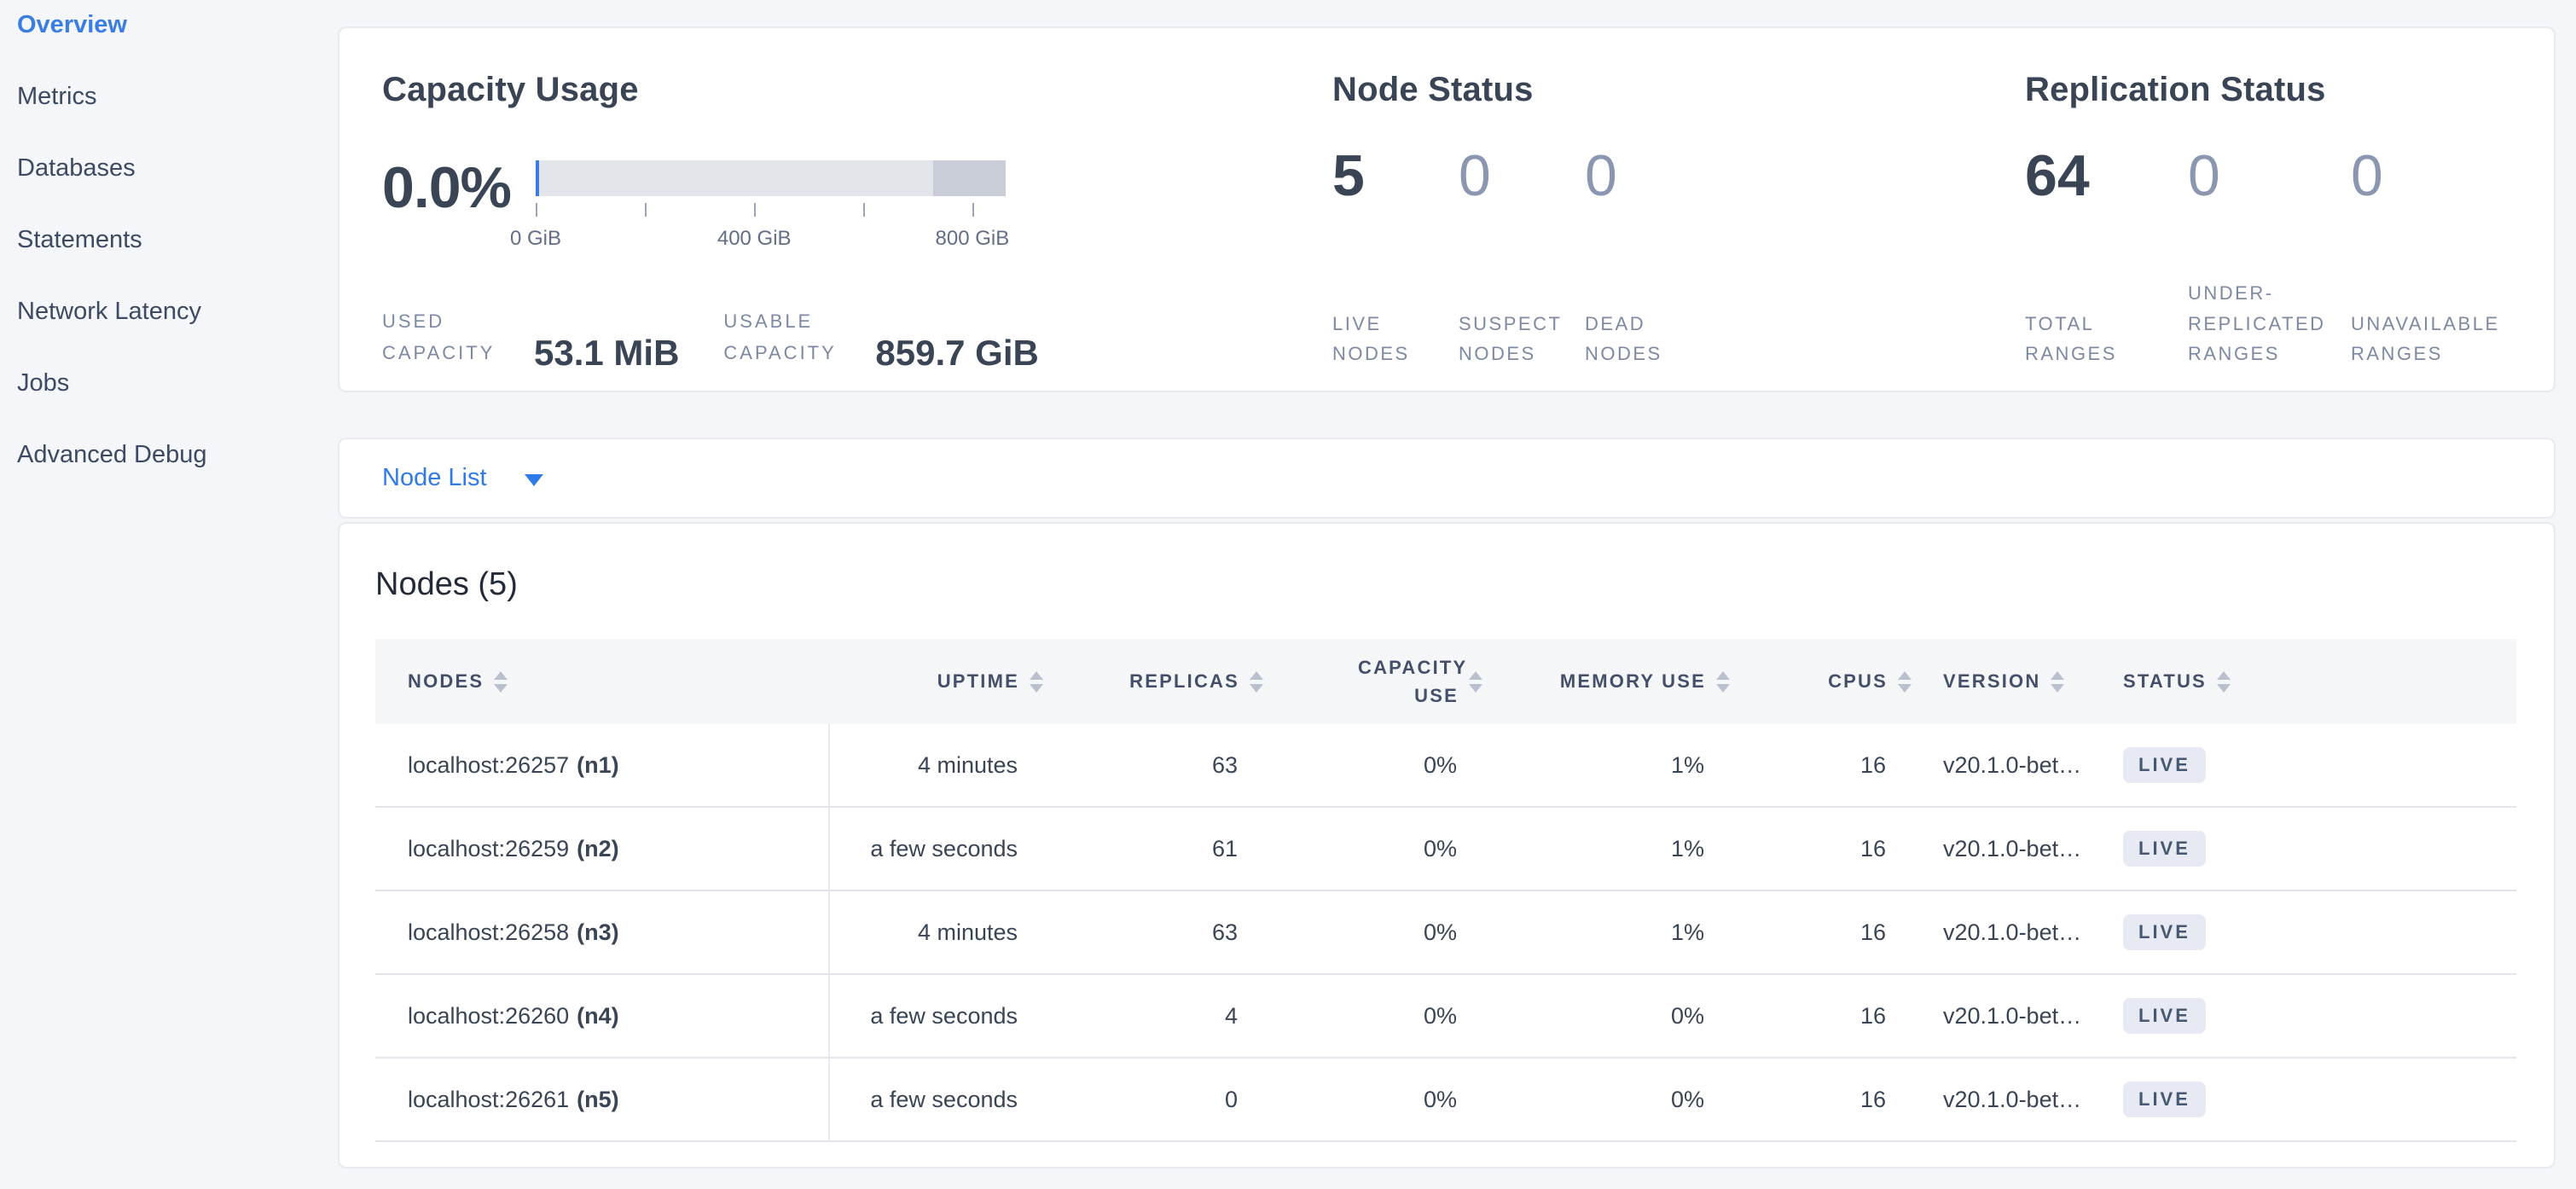 The width and height of the screenshot is (2576, 1189). Describe the element at coordinates (510, 89) in the screenshot. I see `capacity-usage-title: Capacity Usage` at that location.